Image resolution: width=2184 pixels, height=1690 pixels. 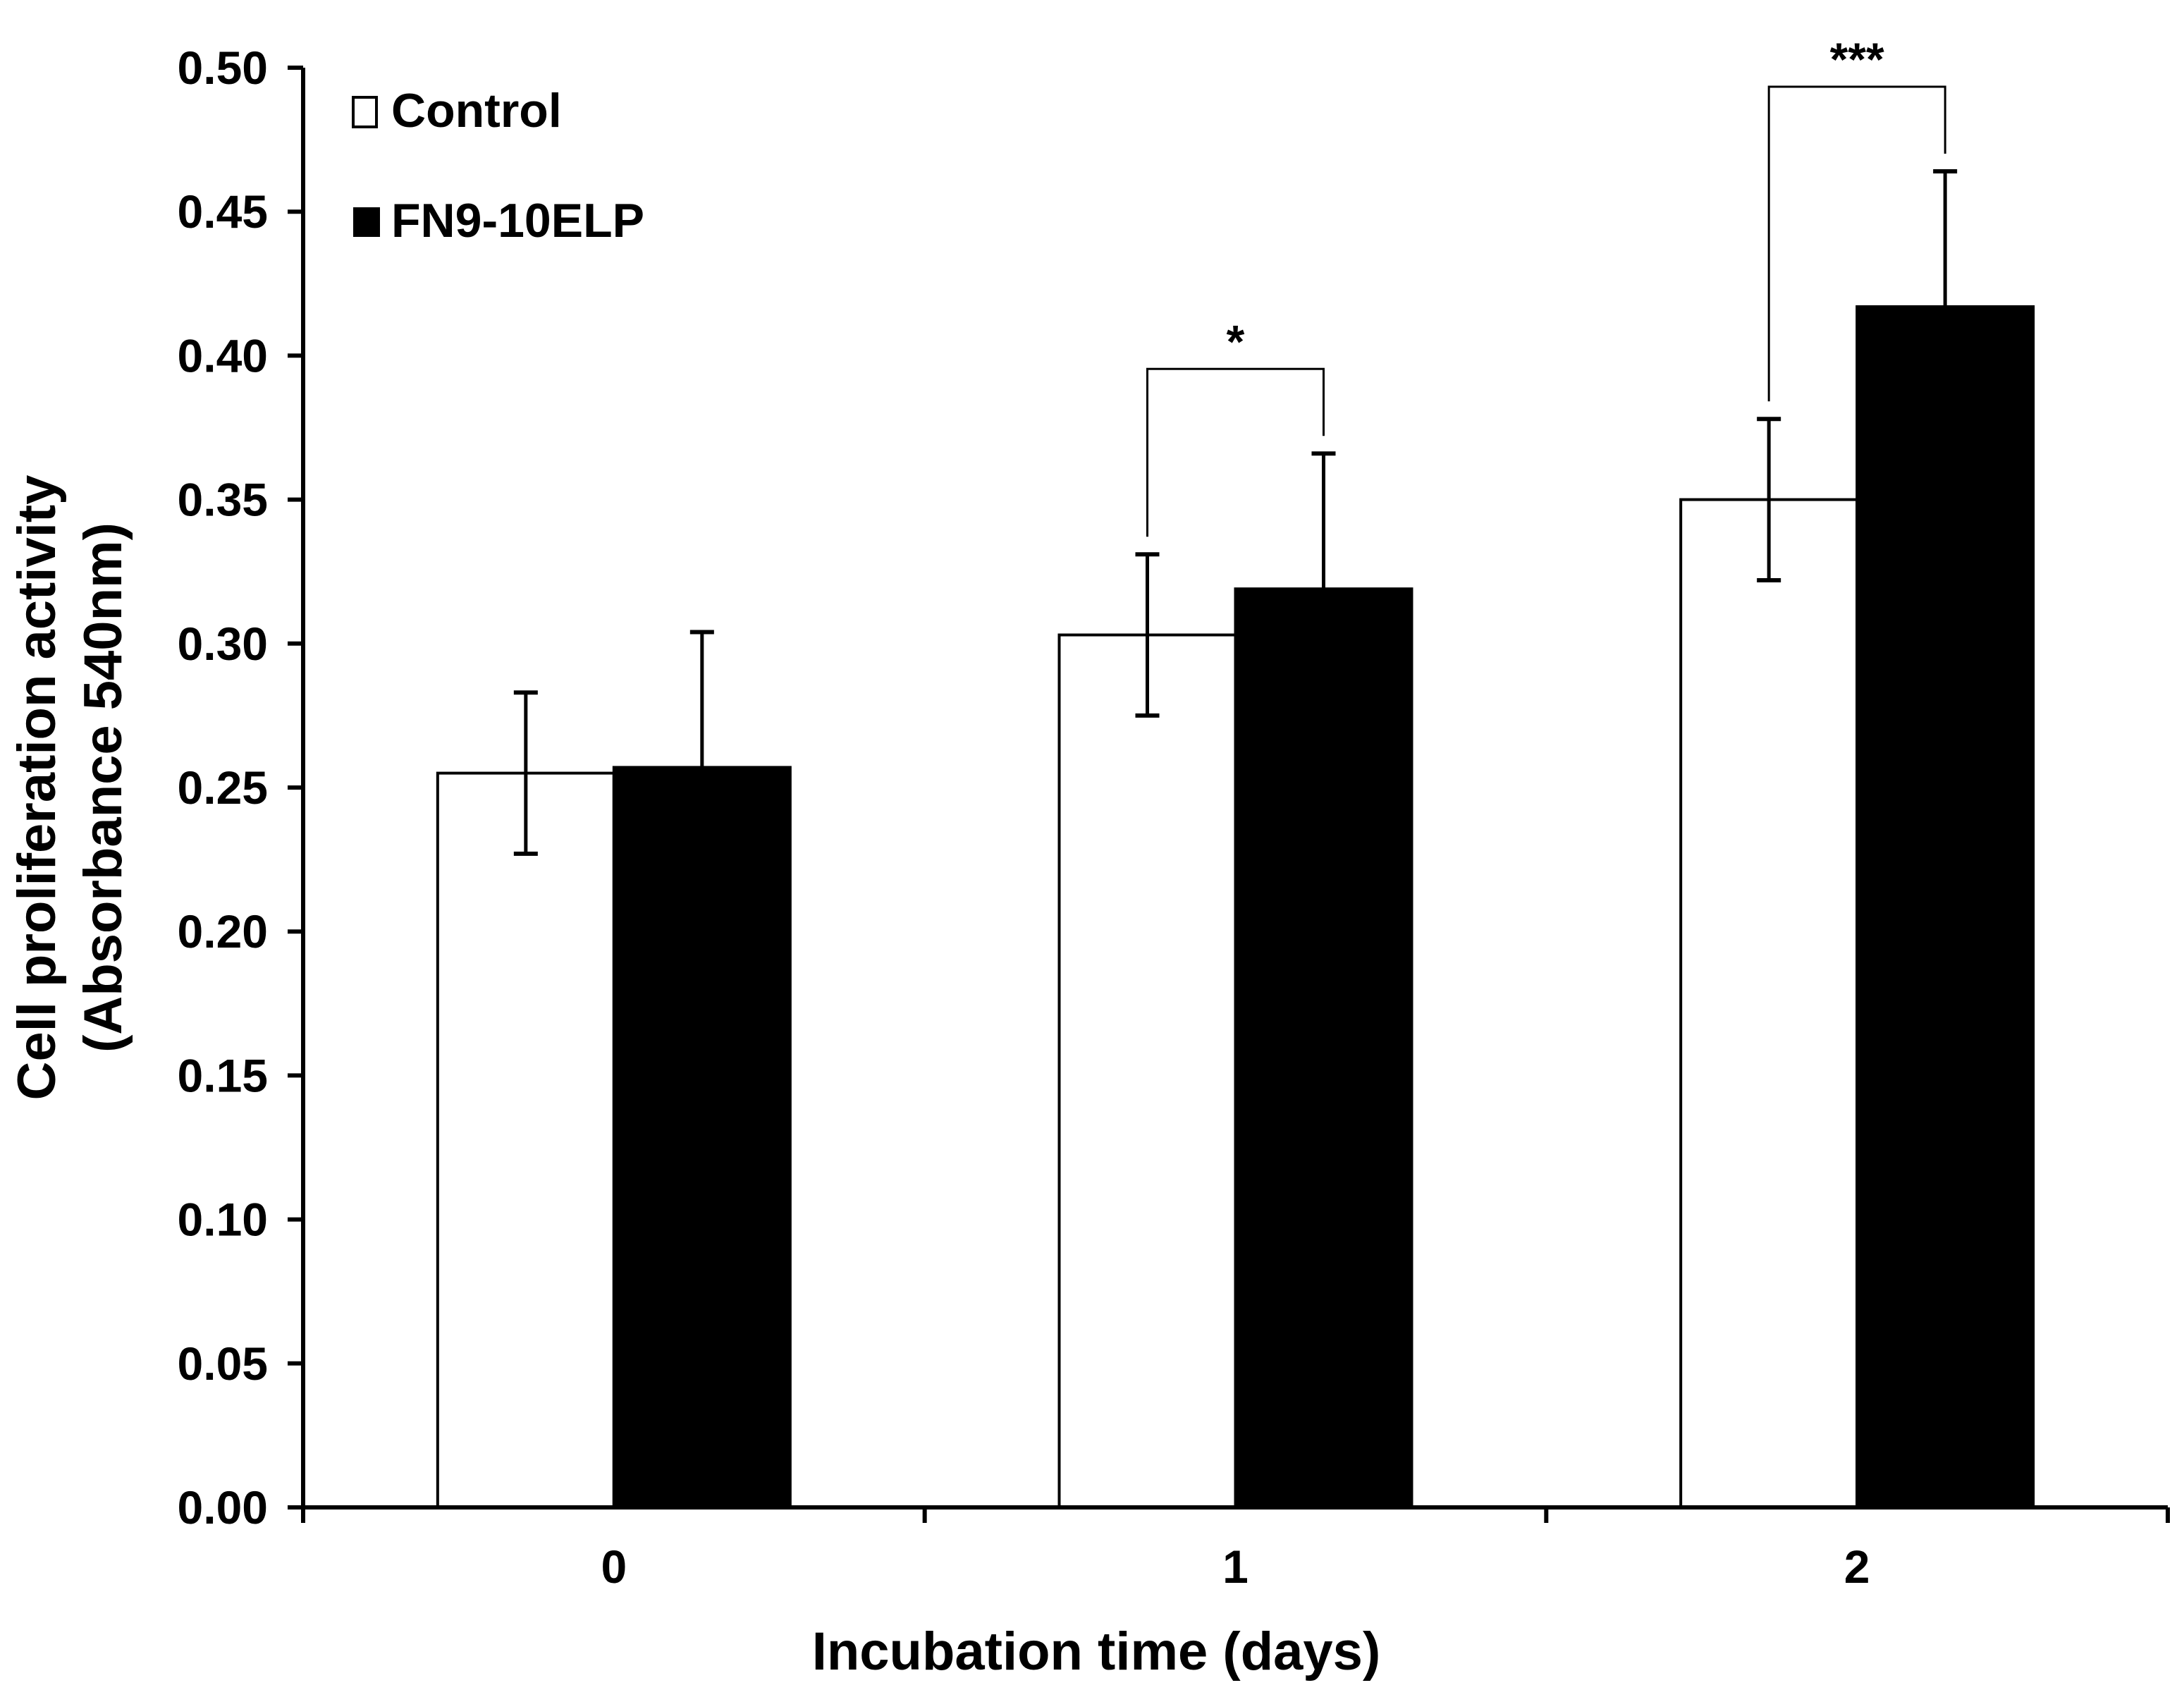 What do you see at coordinates (1235, 452) in the screenshot?
I see `significance-1-bracket` at bounding box center [1235, 452].